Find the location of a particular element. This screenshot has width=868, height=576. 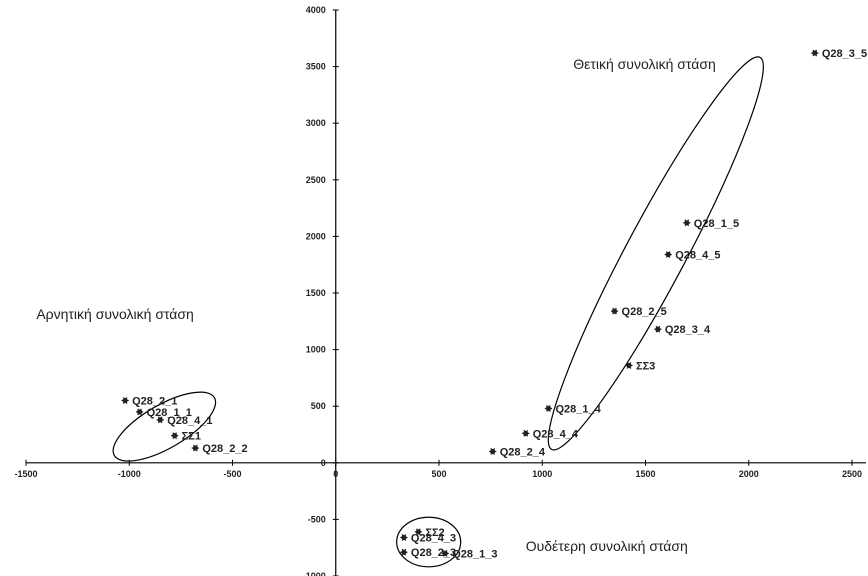

data-point: Q28_2_2 is located at coordinates (219, 449).